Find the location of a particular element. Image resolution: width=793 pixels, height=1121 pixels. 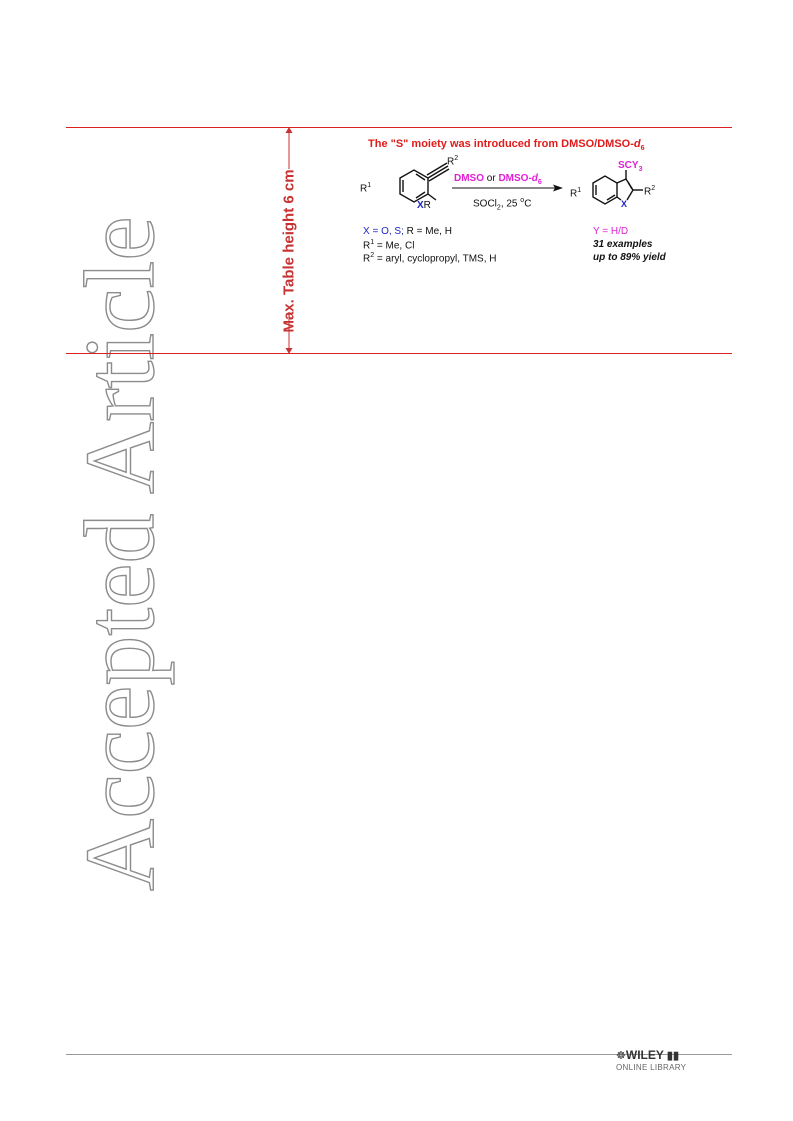

accepted-article-watermark: Accepted Article is located at coordinates (120, 621).